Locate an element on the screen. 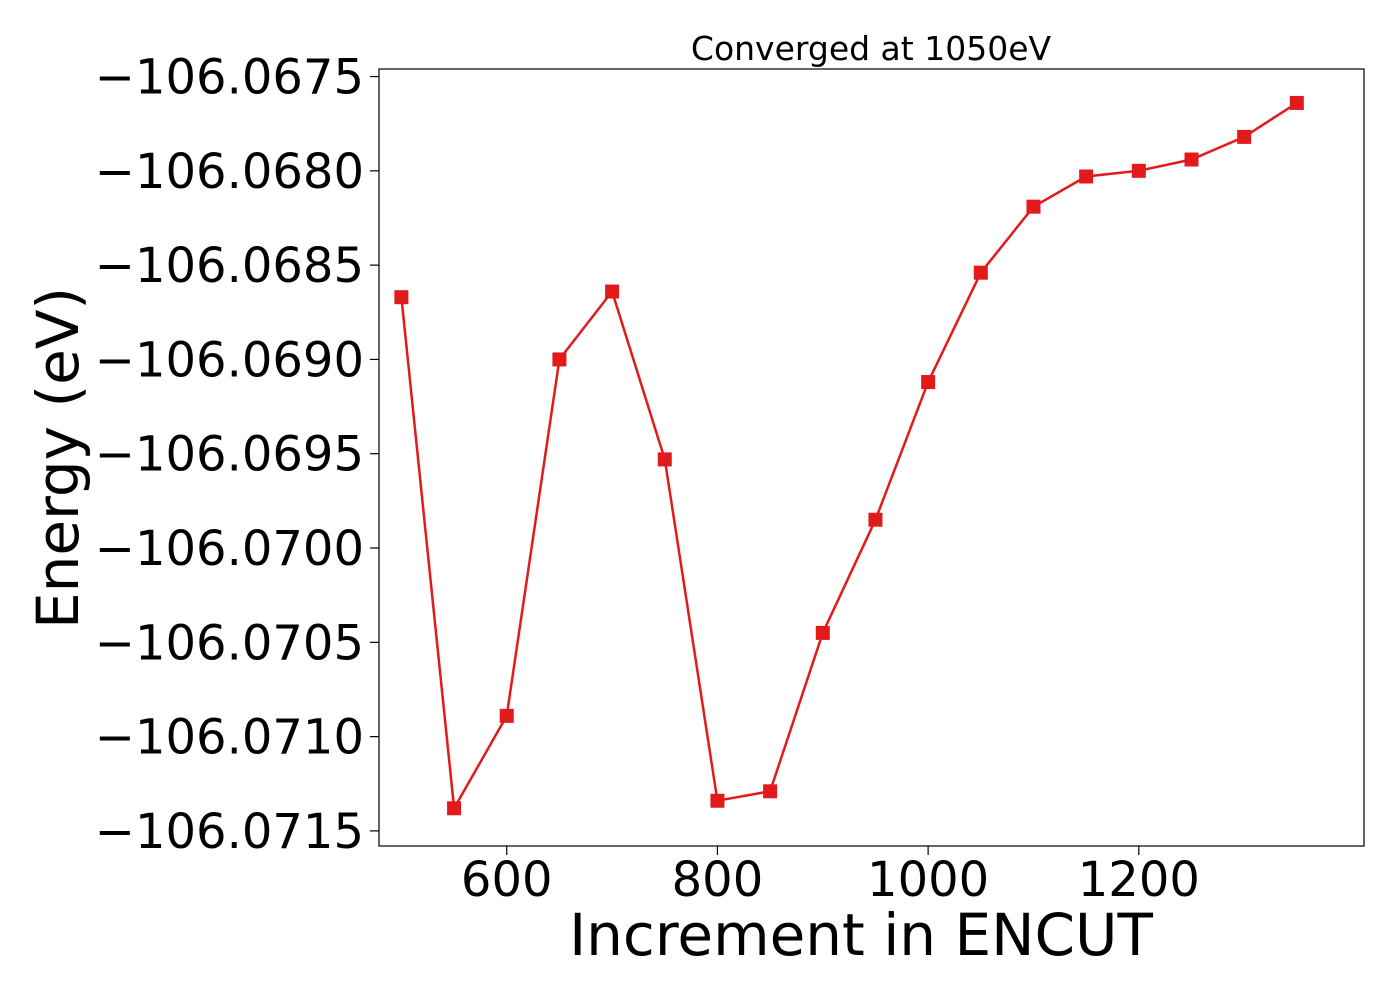 The height and width of the screenshot is (1000, 1400). y-axis-label: Energy (eV) is located at coordinates (58, 458).